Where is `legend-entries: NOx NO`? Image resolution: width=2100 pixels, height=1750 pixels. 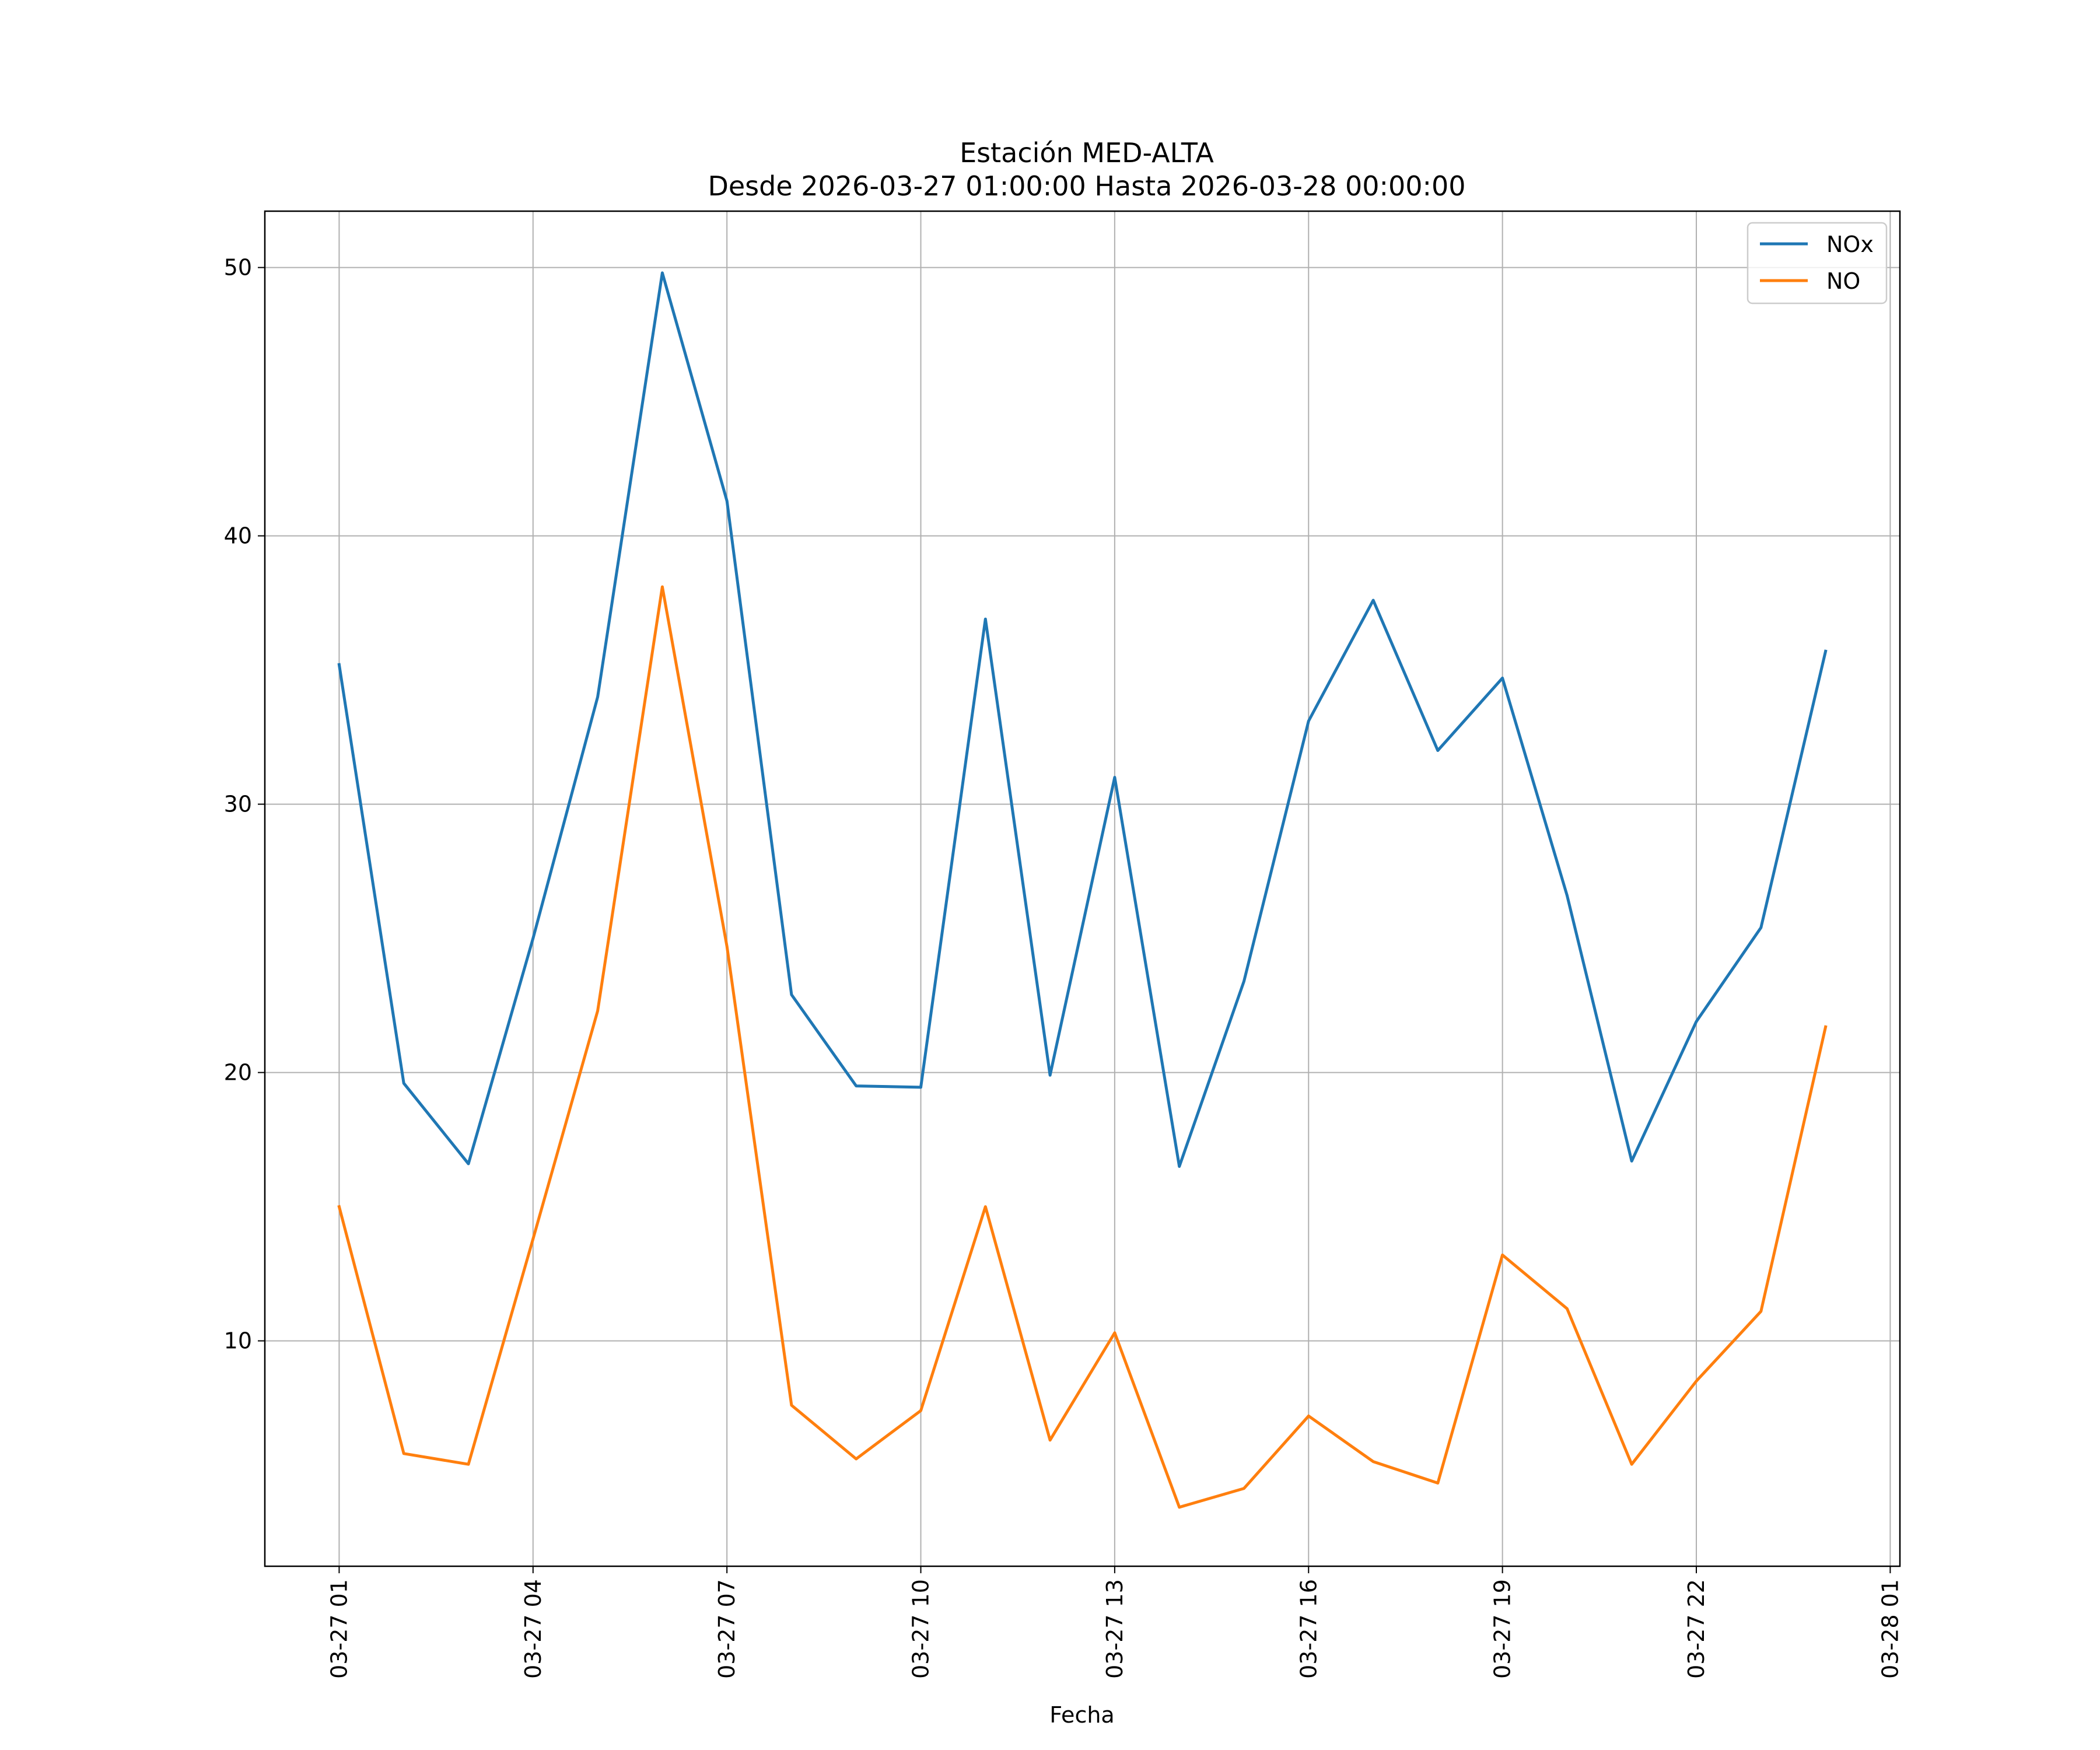 legend-entries: NOx NO is located at coordinates (1817, 263).